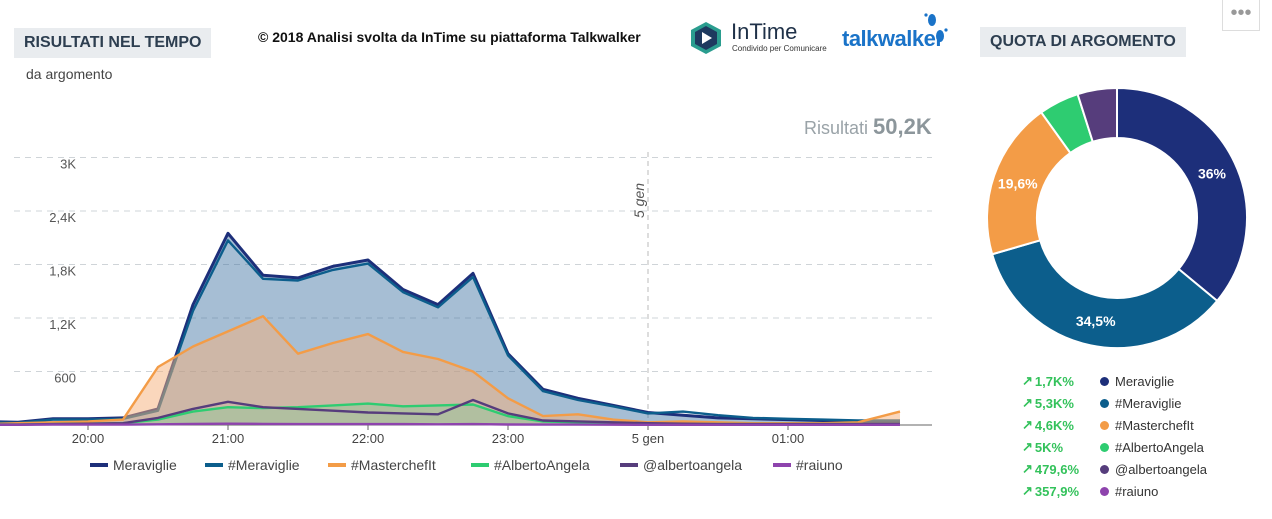  I want to click on legend-label: Meraviglie, so click(145, 465).